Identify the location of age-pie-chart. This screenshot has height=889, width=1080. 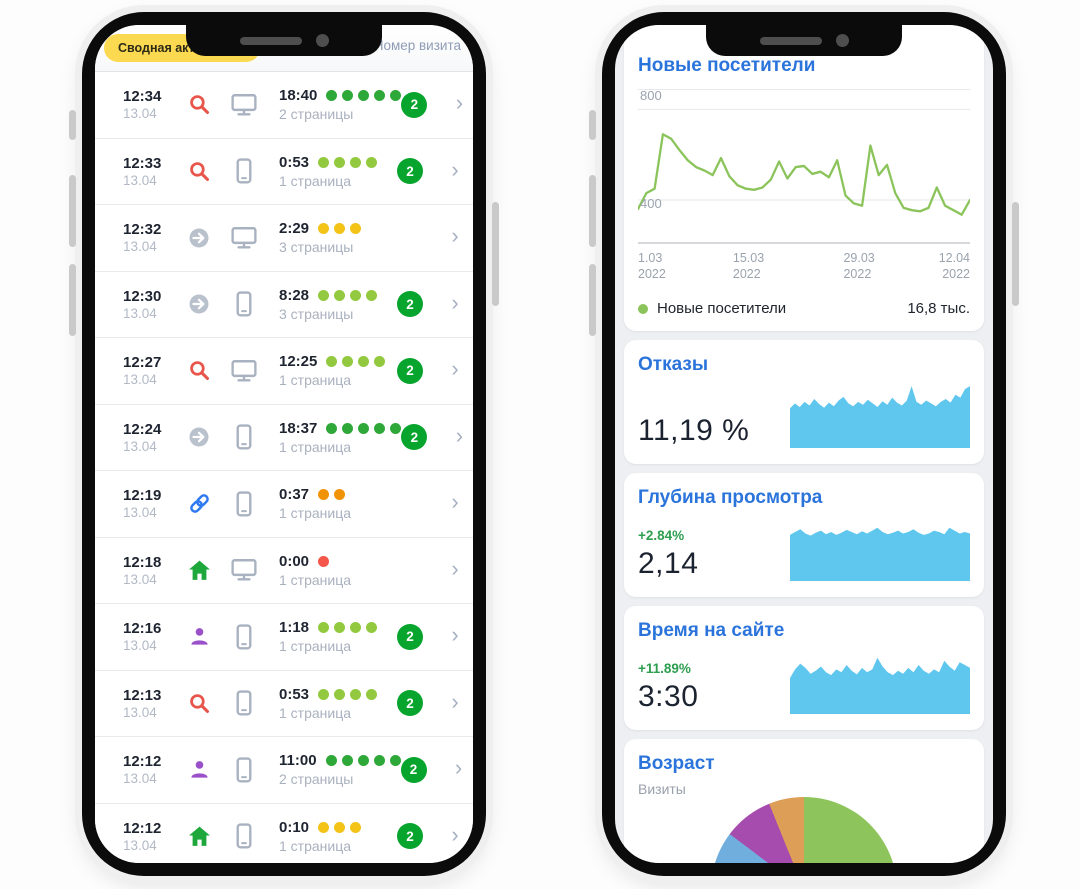
(804, 830).